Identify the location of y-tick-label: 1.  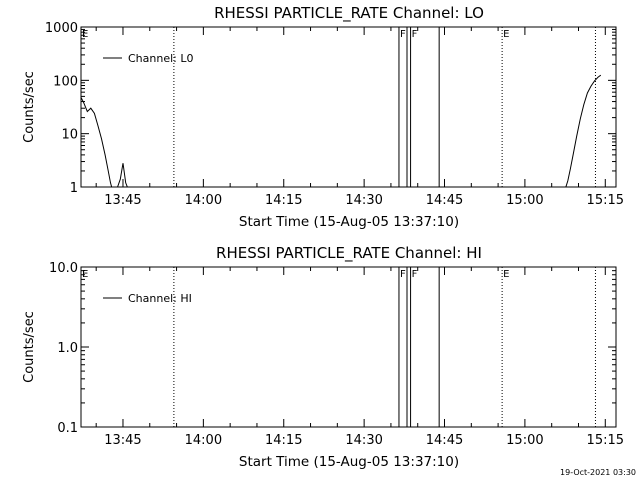
(74, 188).